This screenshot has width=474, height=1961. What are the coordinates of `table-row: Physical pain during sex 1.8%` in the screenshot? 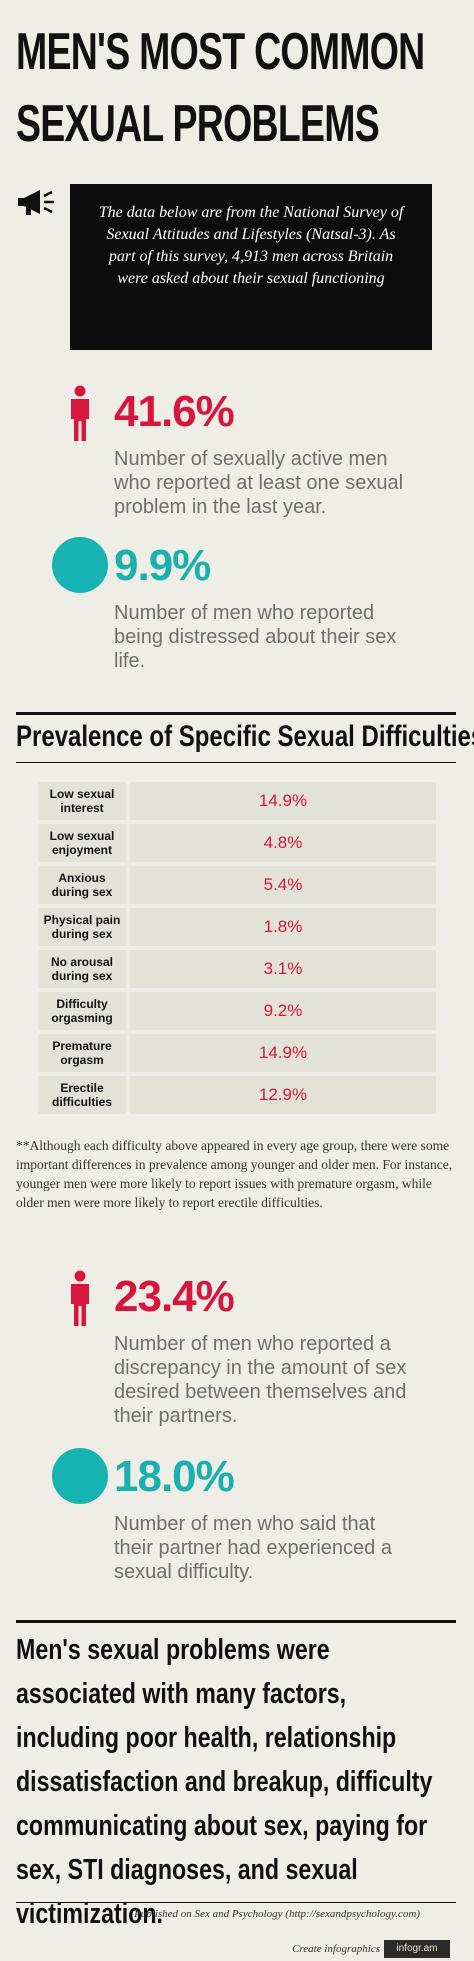 It's located at (237, 927).